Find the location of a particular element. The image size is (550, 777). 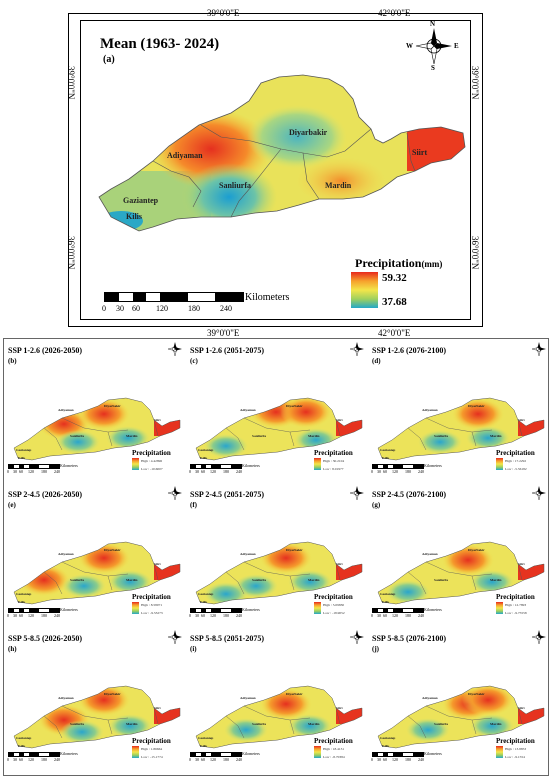

panel-legend-low: Low : -9.1554 is located at coordinates (515, 757).